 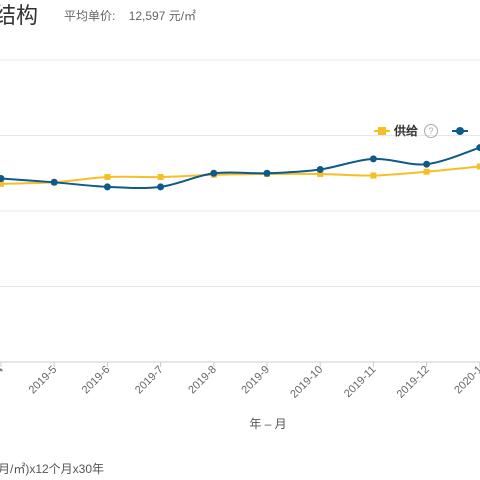 What do you see at coordinates (43, 380) in the screenshot?
I see `x-tick-label: 2019-5` at bounding box center [43, 380].